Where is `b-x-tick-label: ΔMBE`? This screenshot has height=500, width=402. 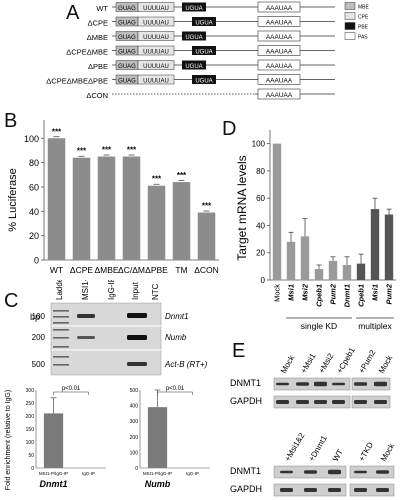
b-x-tick-label: ΔMBE is located at coordinates (106, 270).